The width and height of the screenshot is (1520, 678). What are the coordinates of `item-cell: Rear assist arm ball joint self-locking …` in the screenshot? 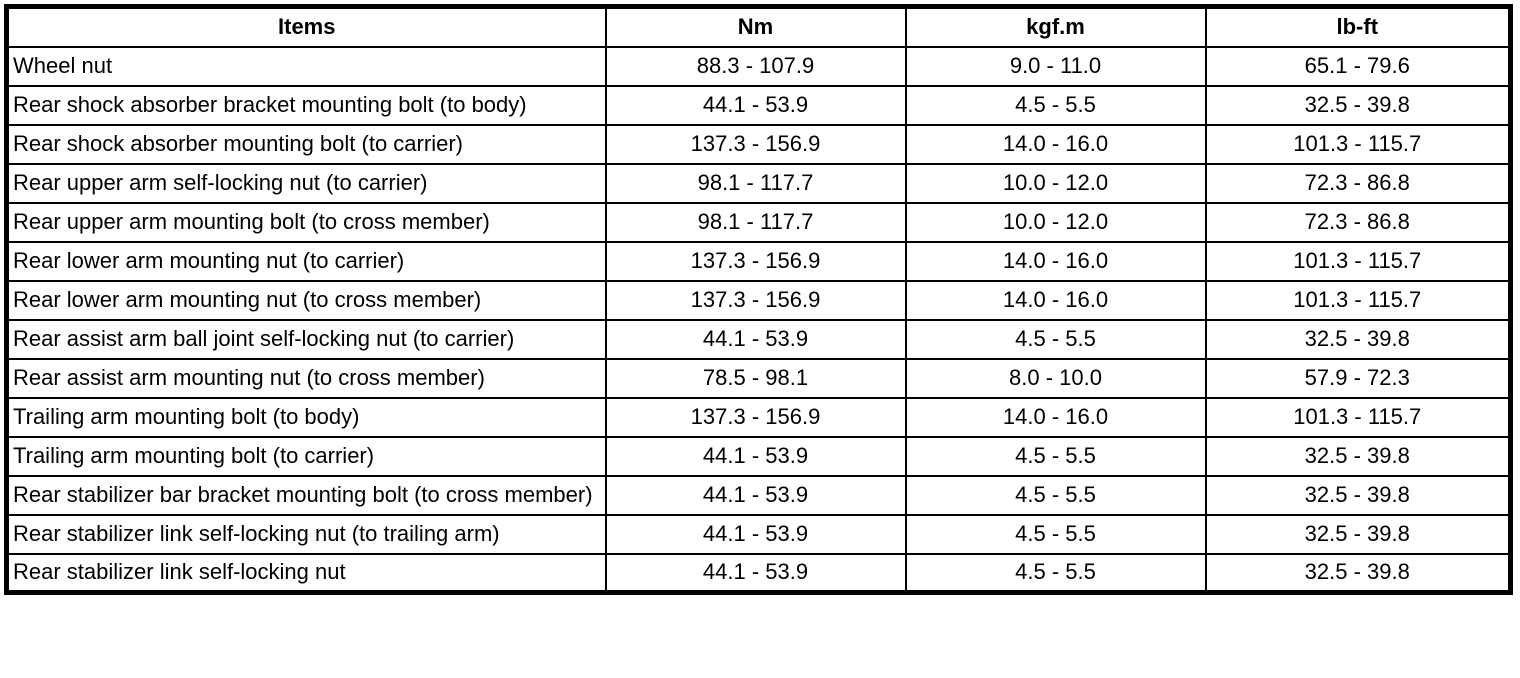 It's located at (306, 339).